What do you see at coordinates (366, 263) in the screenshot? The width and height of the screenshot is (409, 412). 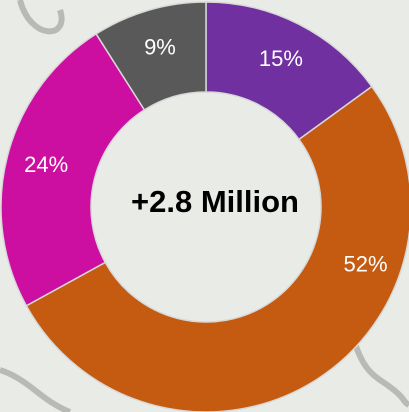 I see `data-label: 52%` at bounding box center [366, 263].